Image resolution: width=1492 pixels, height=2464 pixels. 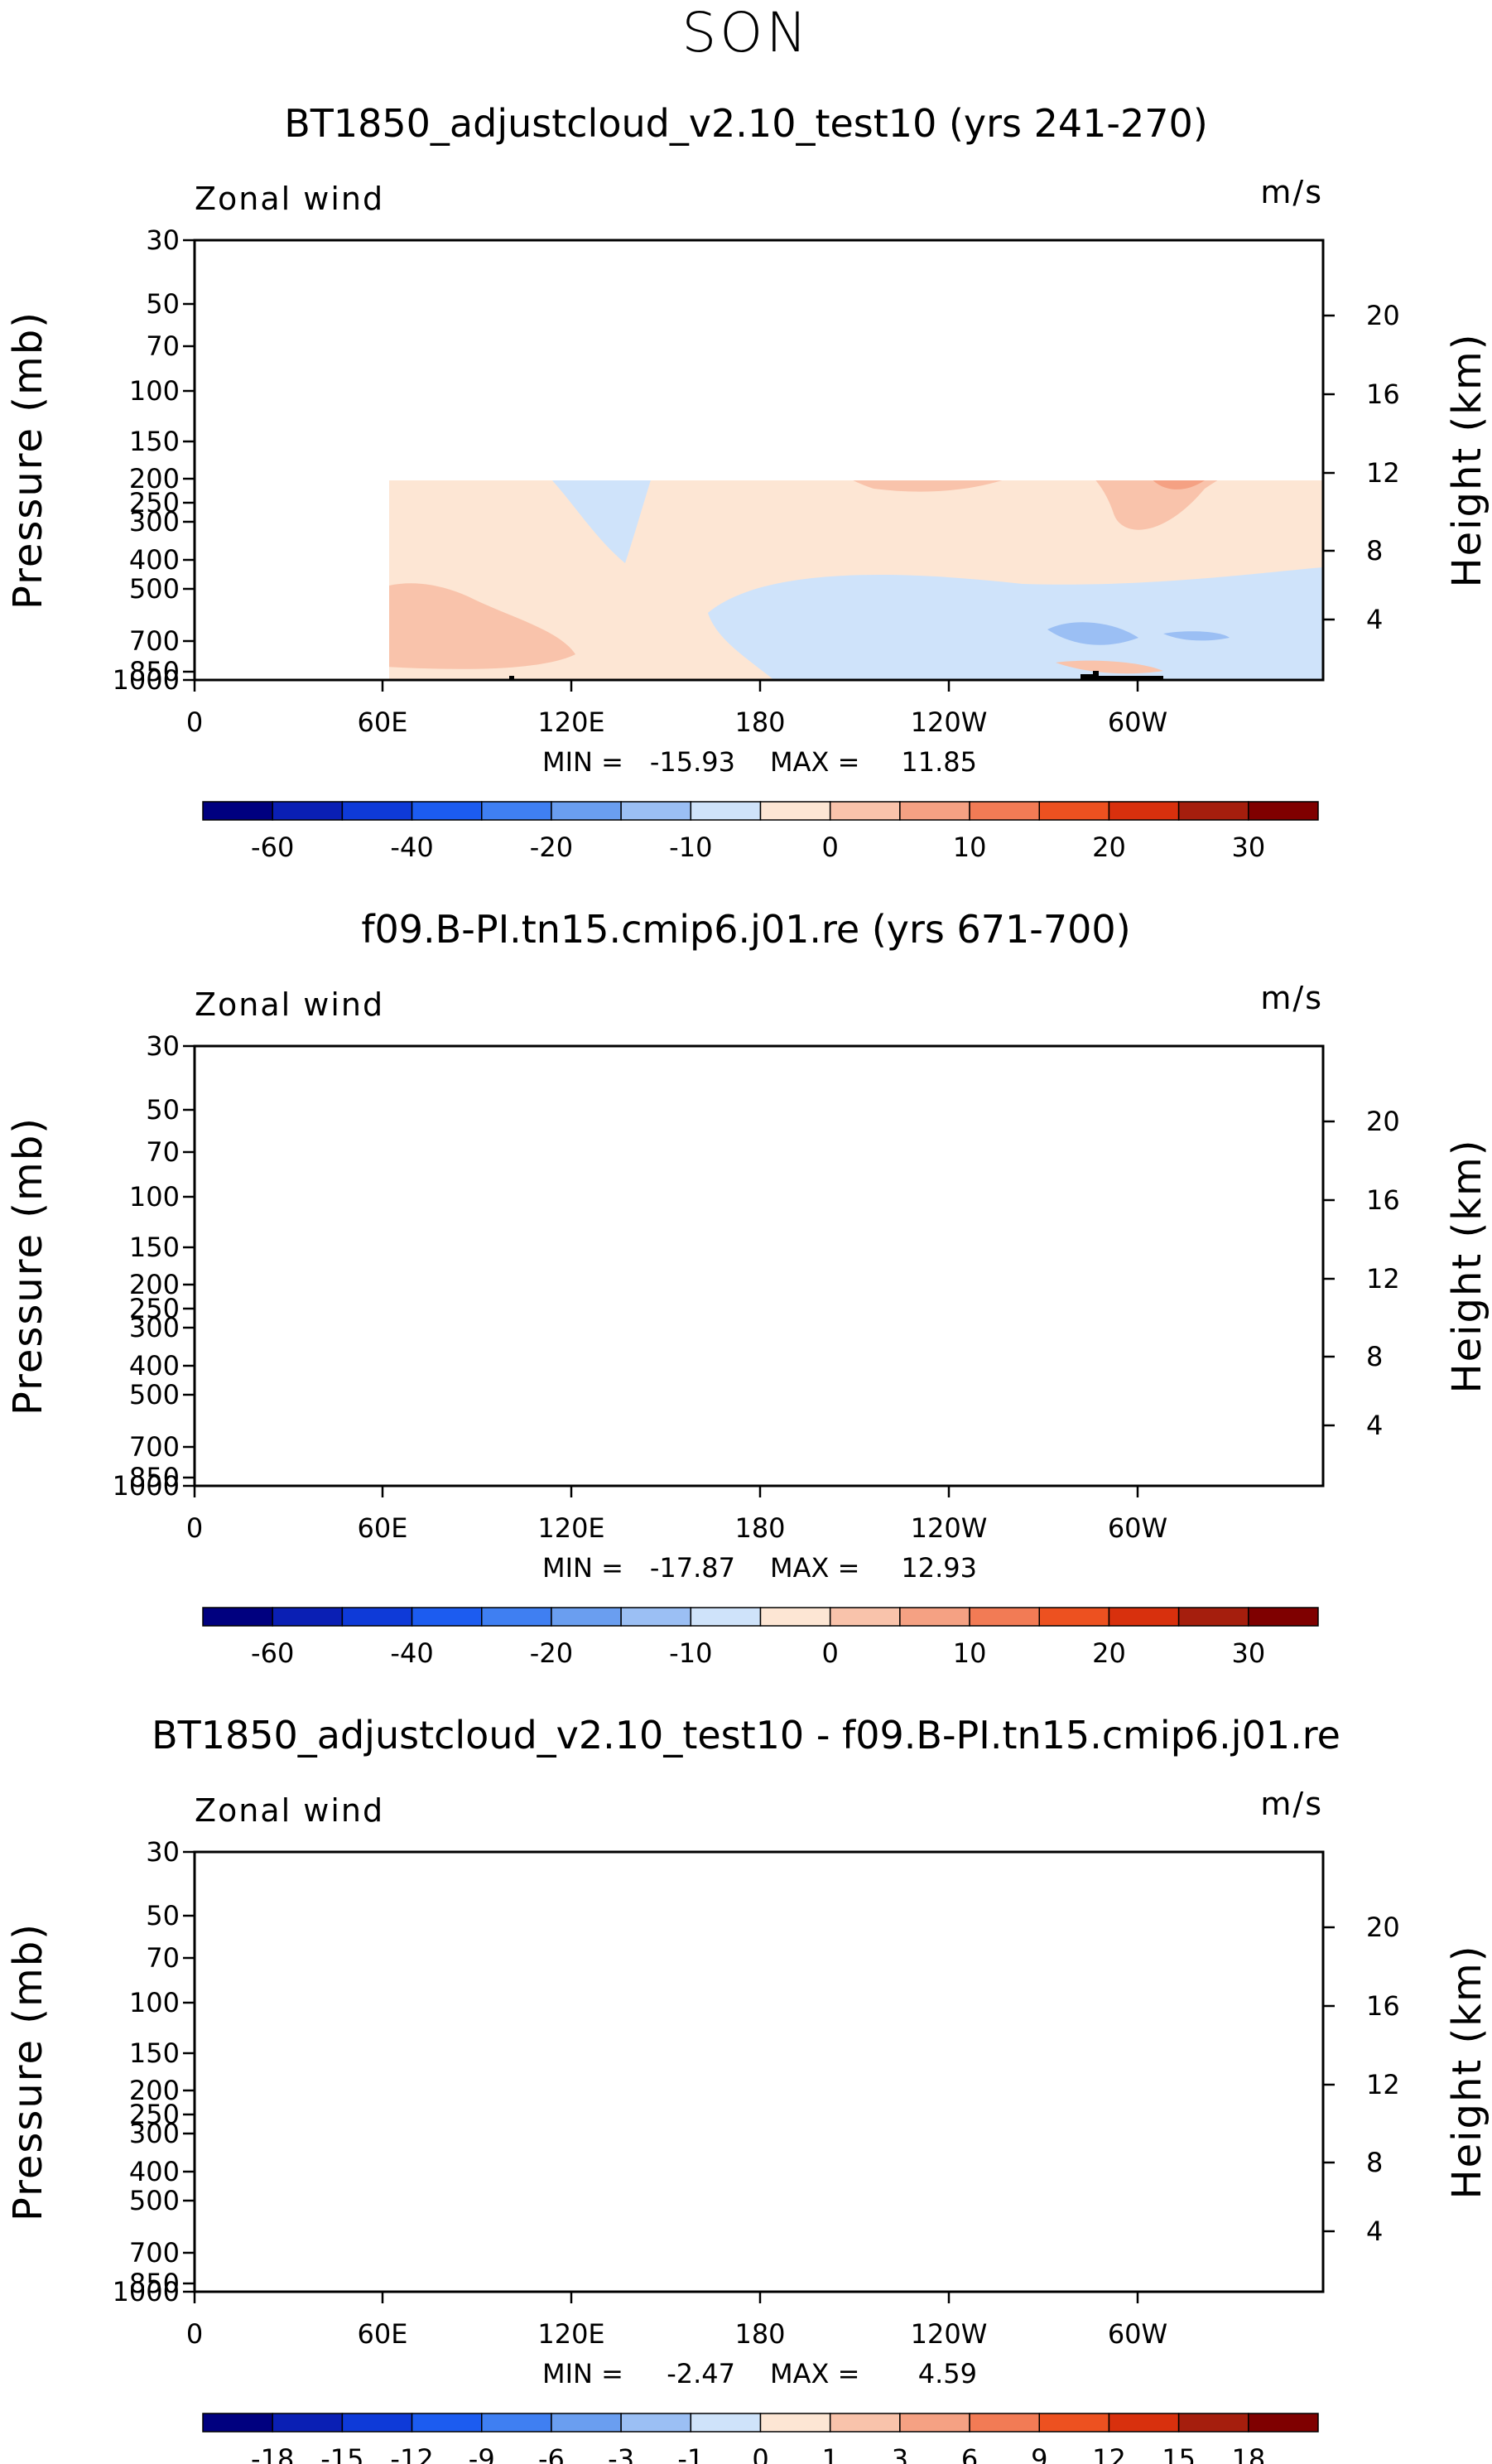 I want to click on y-tick-label: 850, so click(x=154, y=1477).